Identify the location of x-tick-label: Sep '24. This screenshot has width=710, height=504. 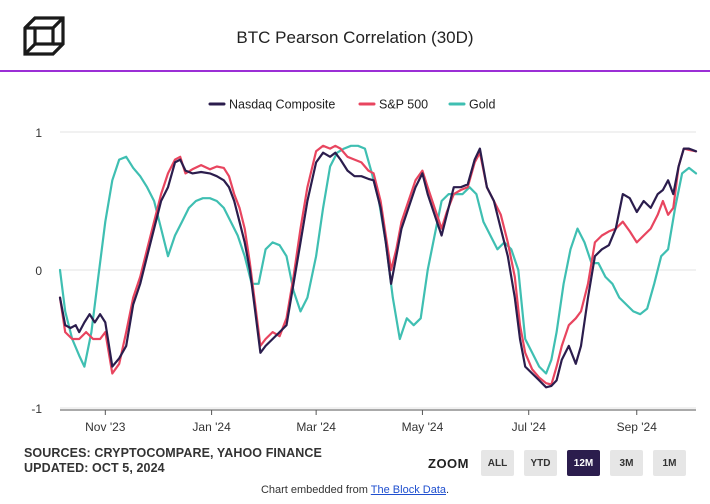
(637, 427).